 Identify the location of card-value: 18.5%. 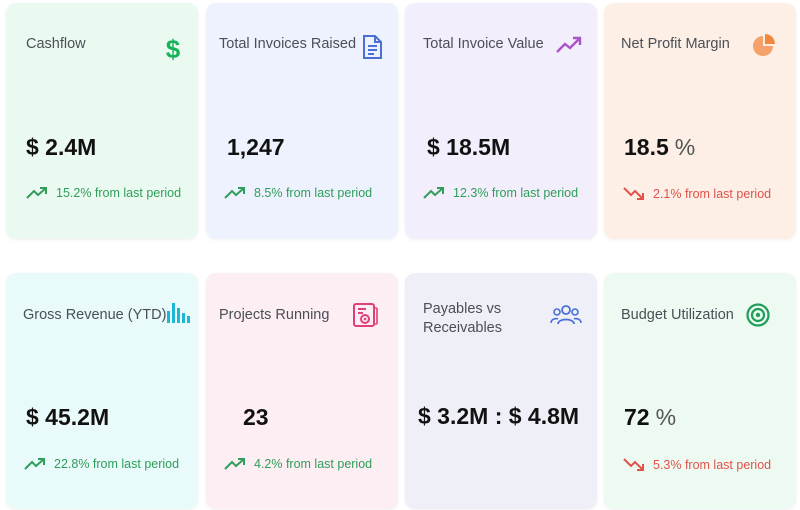
(660, 147).